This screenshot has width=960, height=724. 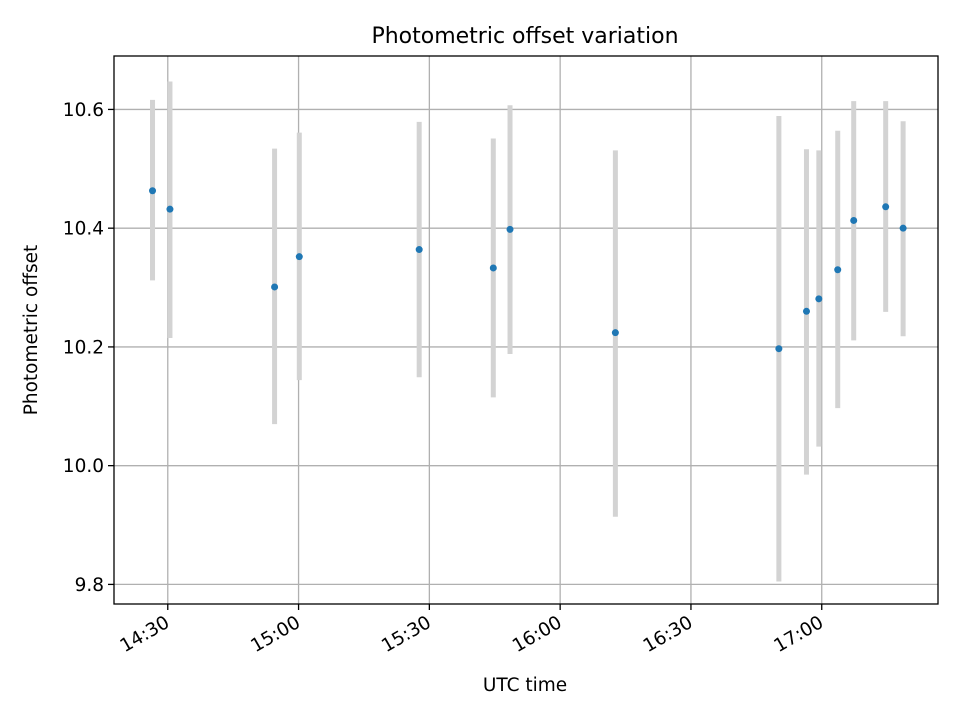 I want to click on y-tick-label: 10.0, so click(x=83, y=466).